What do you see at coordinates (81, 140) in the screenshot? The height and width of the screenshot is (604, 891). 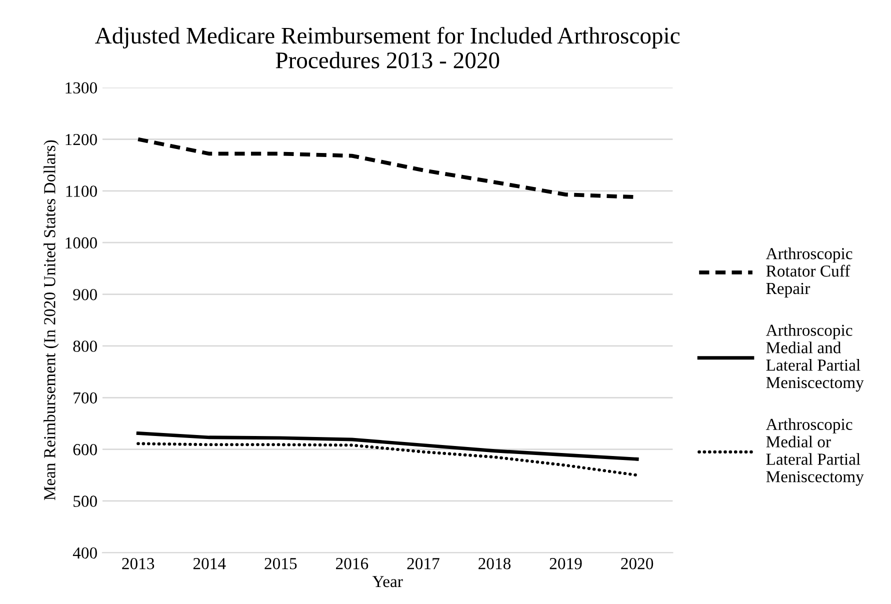 I see `y-tick-label: 1200` at bounding box center [81, 140].